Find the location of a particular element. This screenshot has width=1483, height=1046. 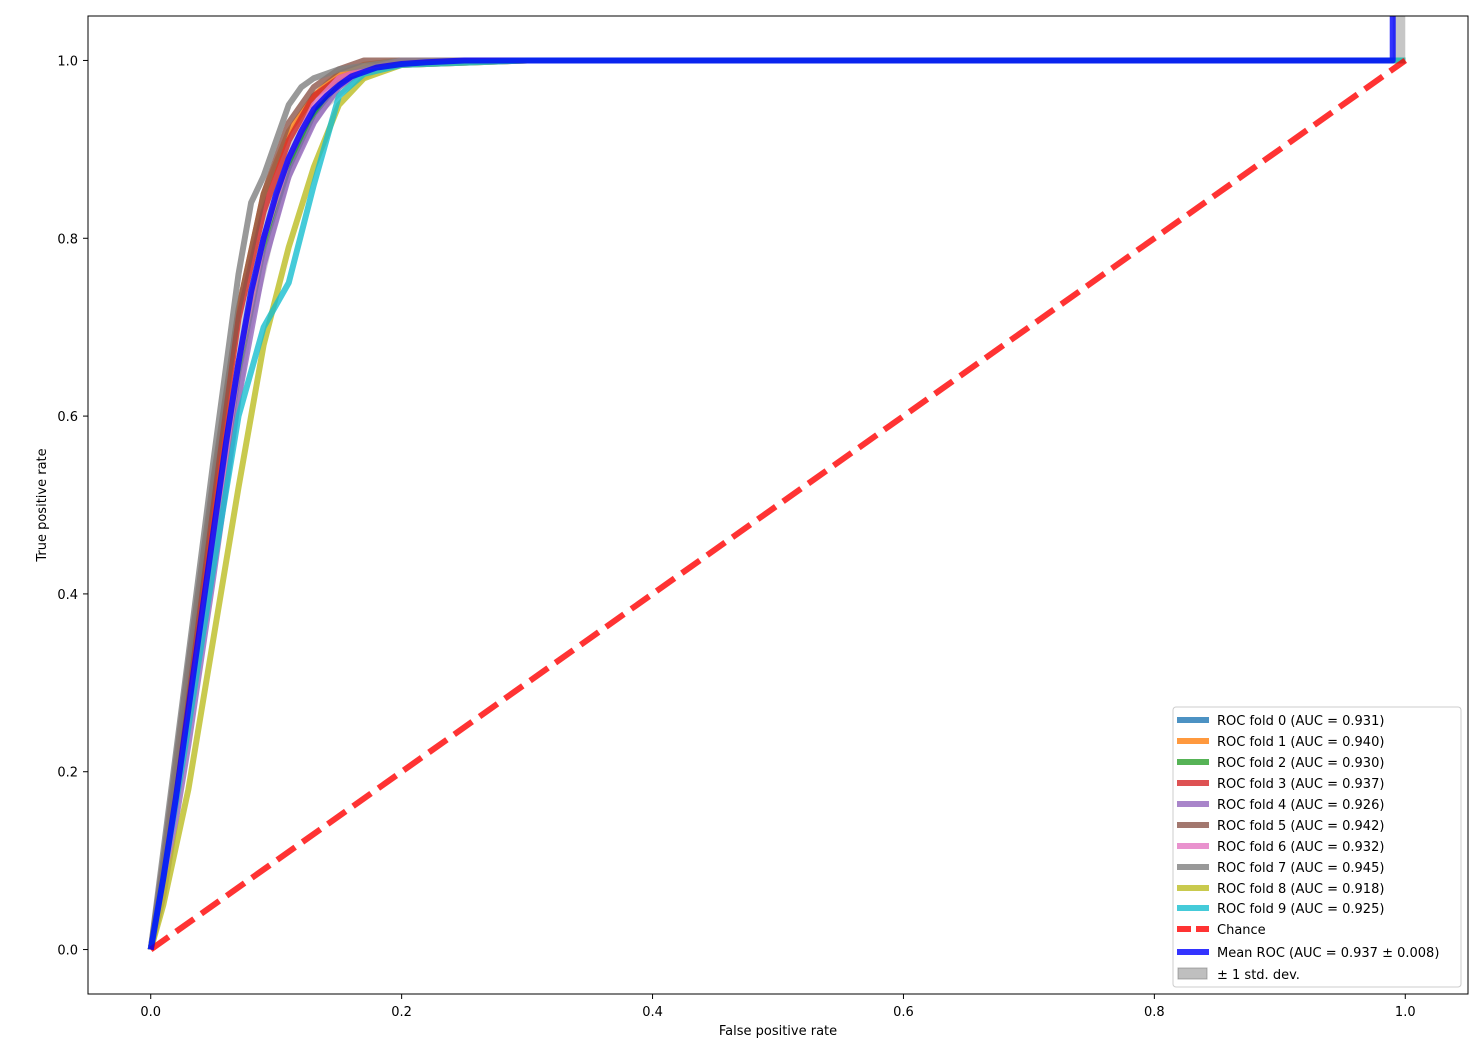

y-tick-label: 0.4 is located at coordinates (67, 595).